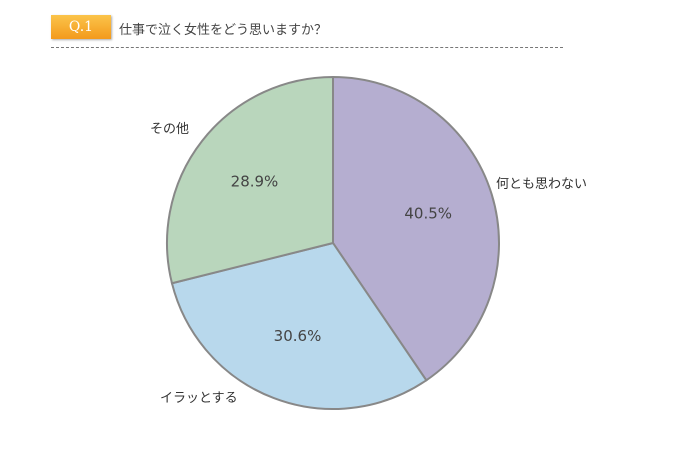  Describe the element at coordinates (428, 214) in the screenshot. I see `data-label: 40.5%` at that location.